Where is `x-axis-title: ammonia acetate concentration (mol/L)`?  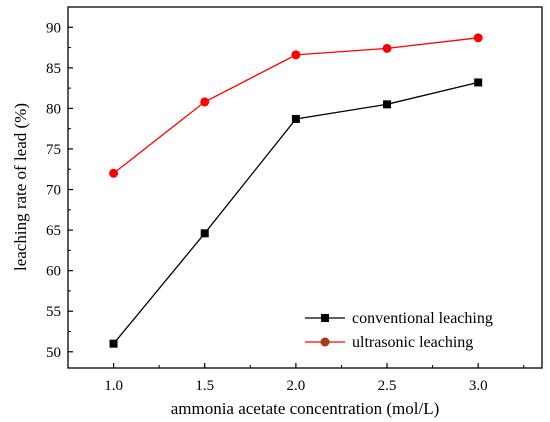
x-axis-title: ammonia acetate concentration (mol/L) is located at coordinates (305, 408).